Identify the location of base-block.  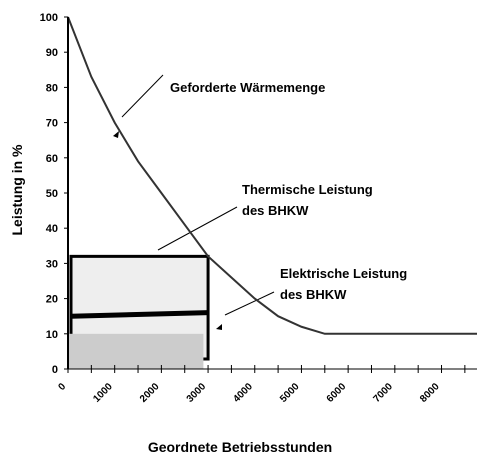
(136, 351).